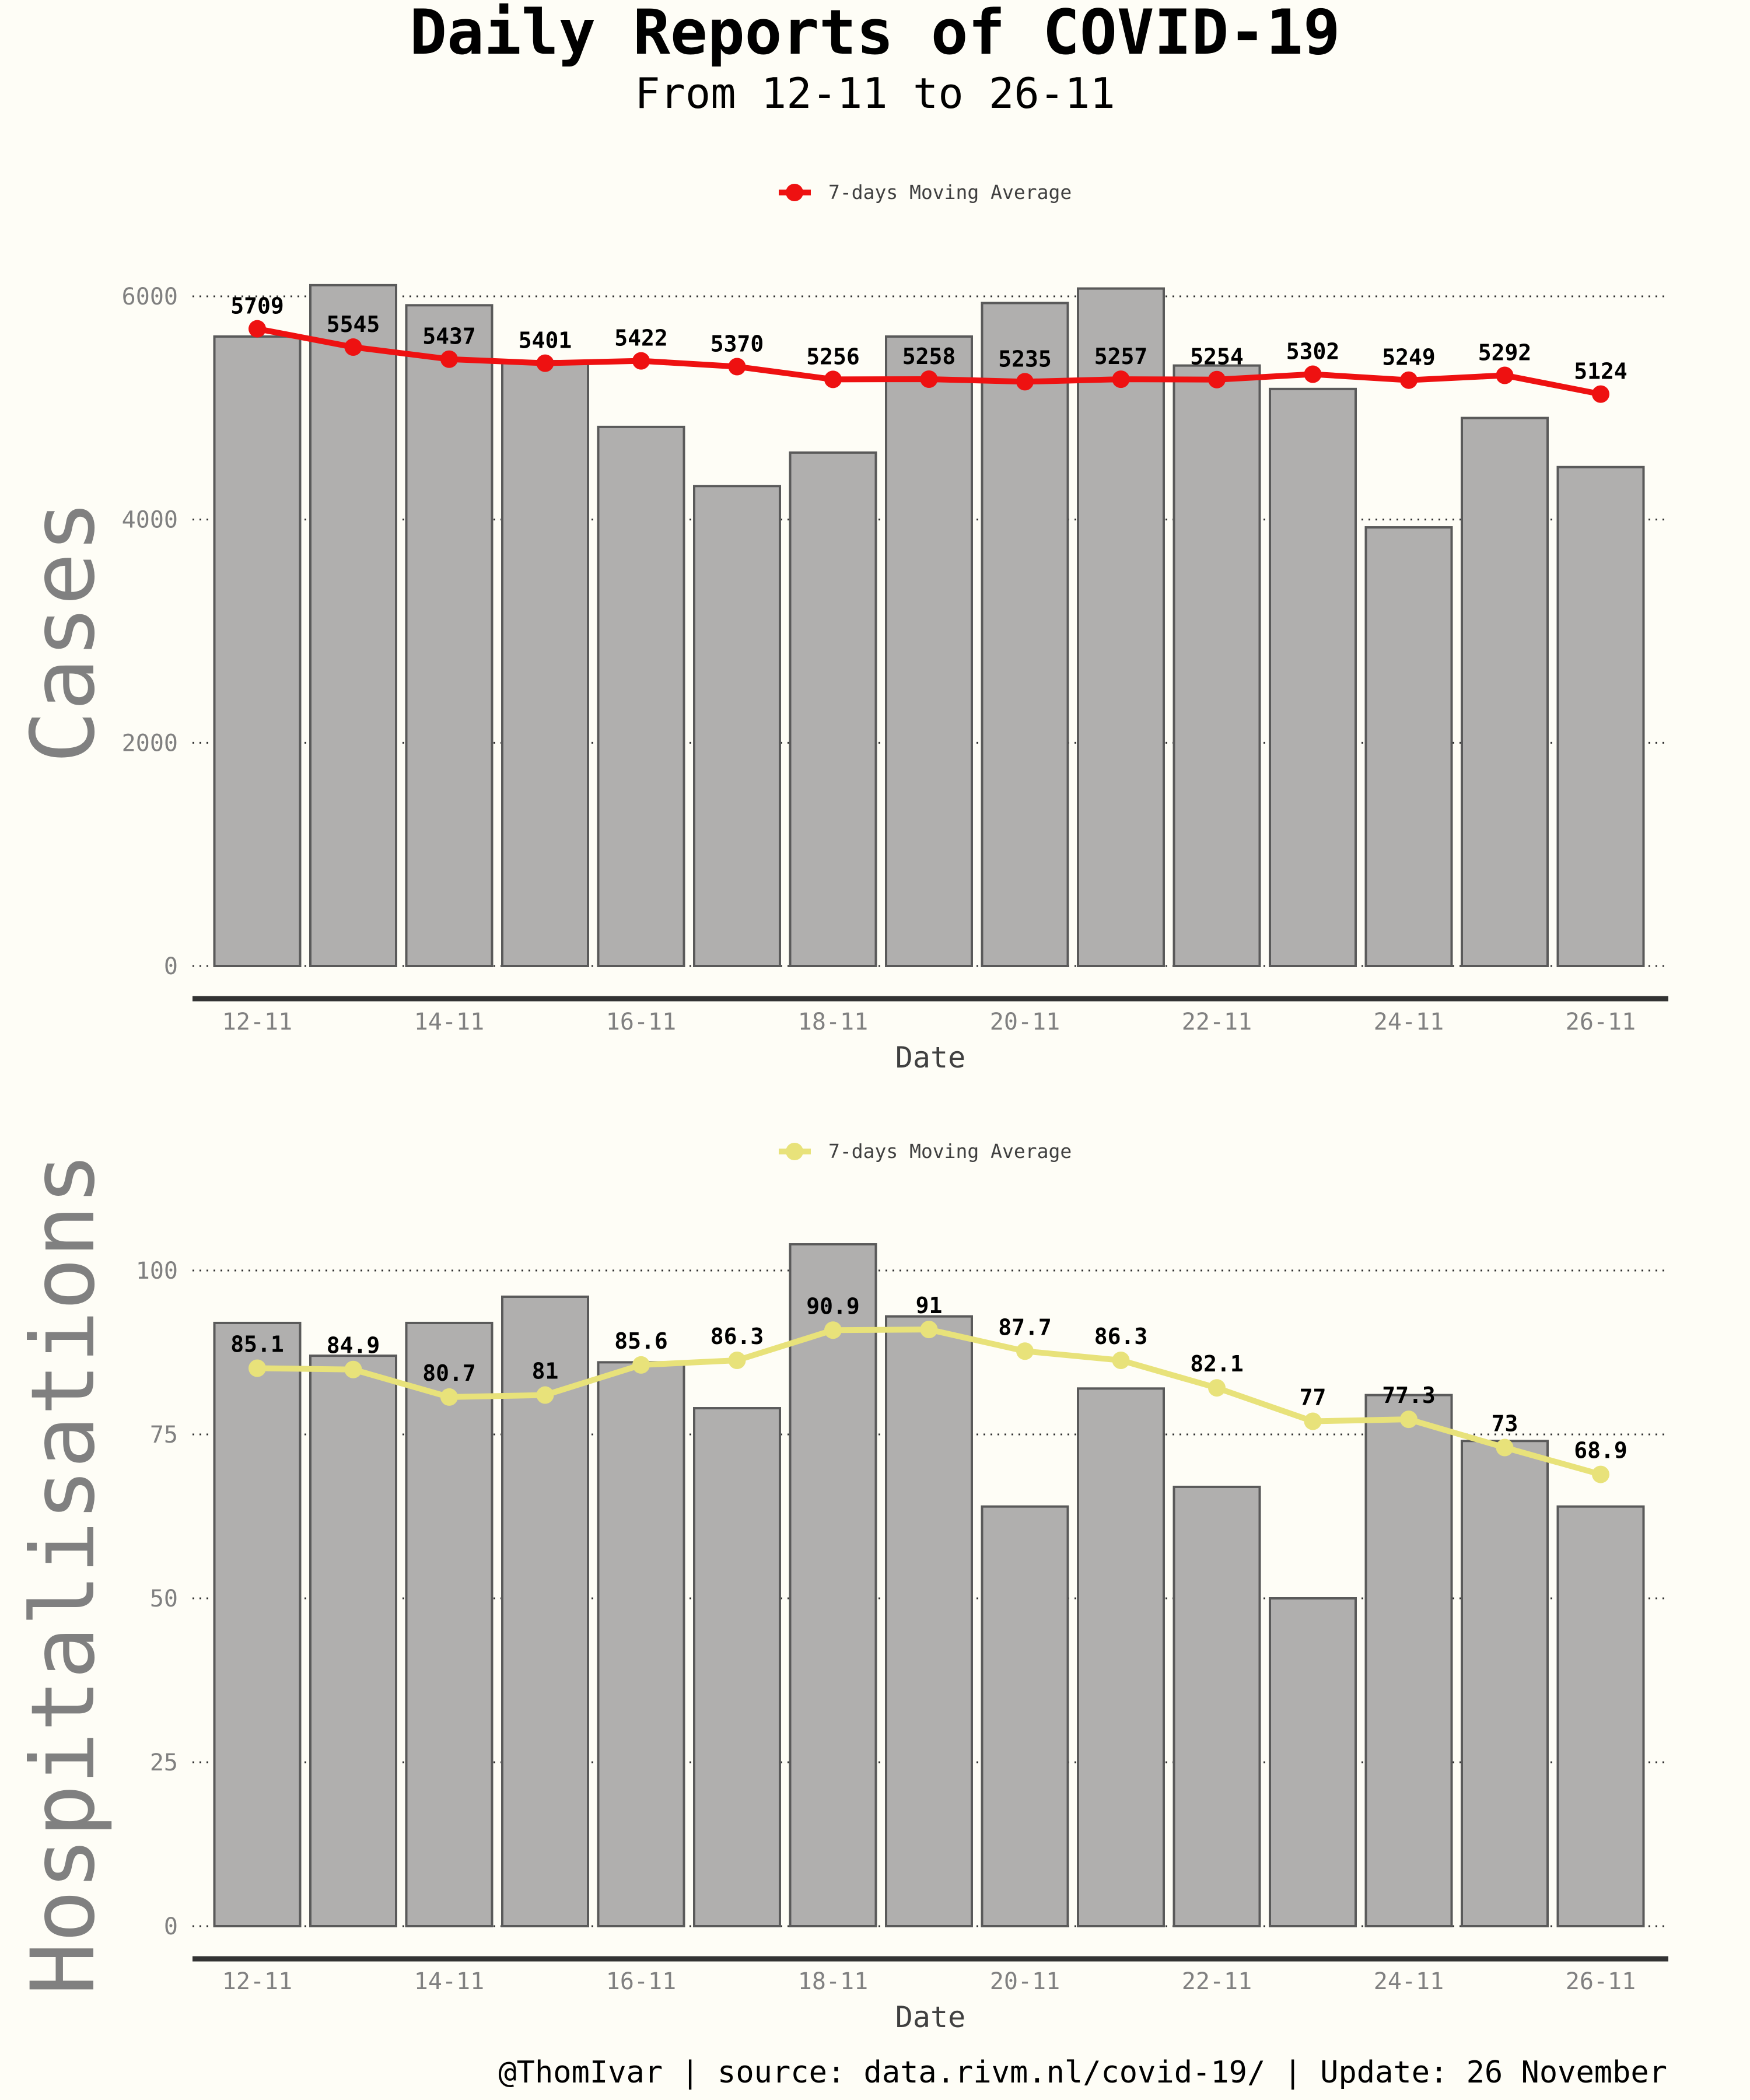 This screenshot has height=2100, width=1750. What do you see at coordinates (737, 344) in the screenshot?
I see `moving-average-label: 5370` at bounding box center [737, 344].